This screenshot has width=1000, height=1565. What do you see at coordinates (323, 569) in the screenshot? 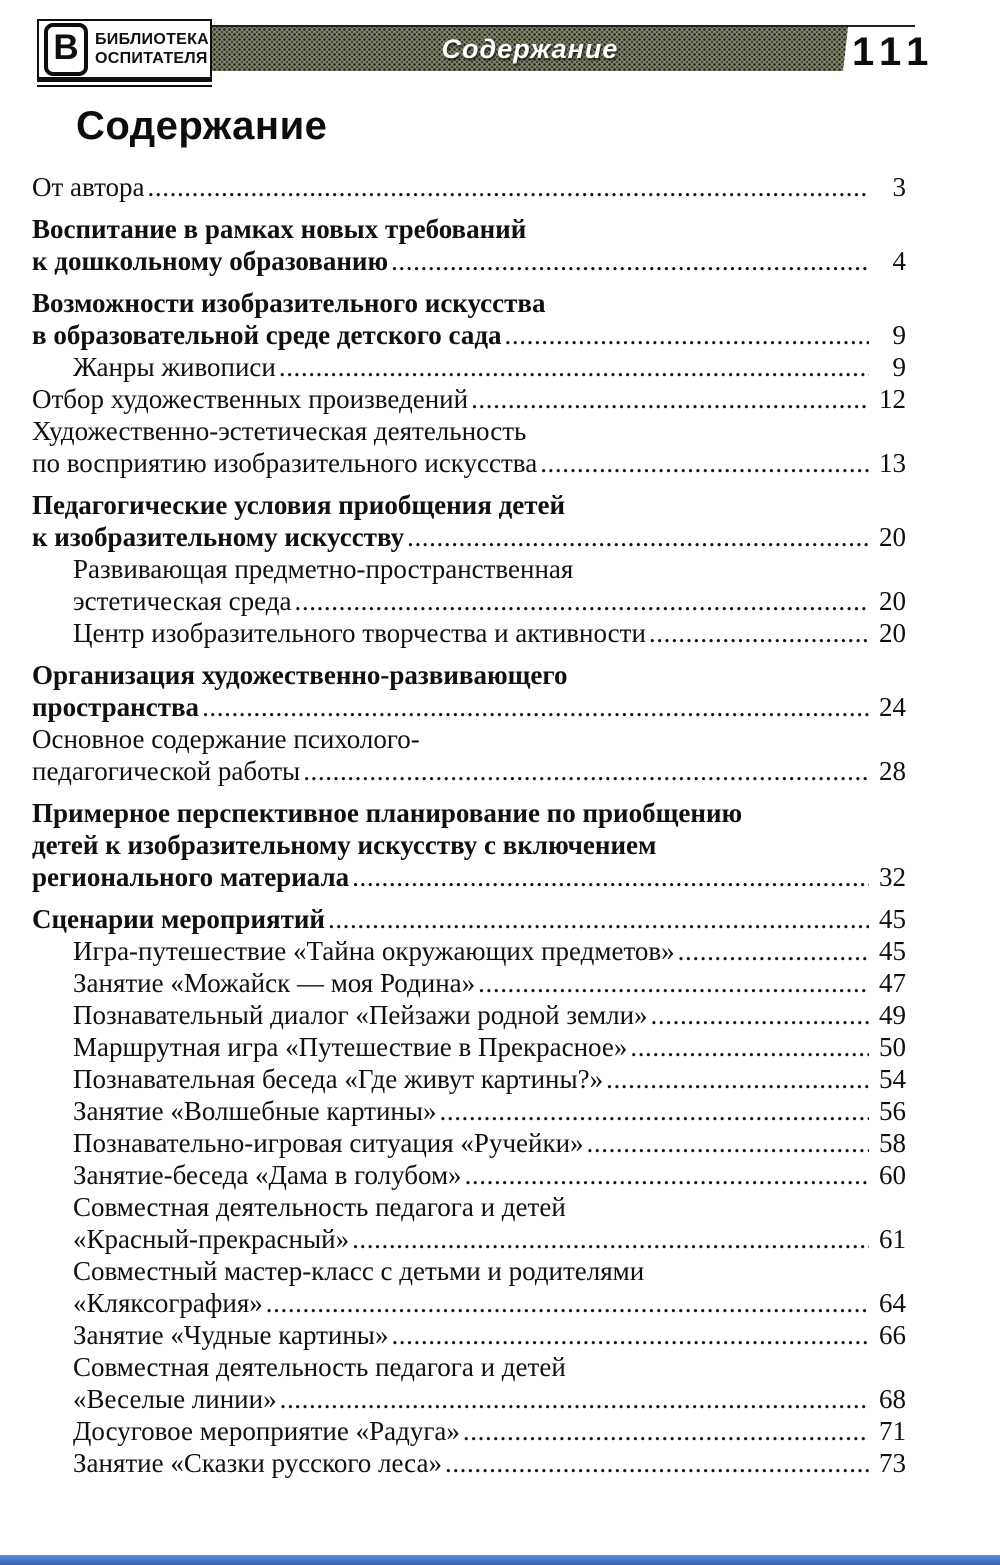
I see `toc-entry-text: Развивающая предметно-пространственная` at bounding box center [323, 569].